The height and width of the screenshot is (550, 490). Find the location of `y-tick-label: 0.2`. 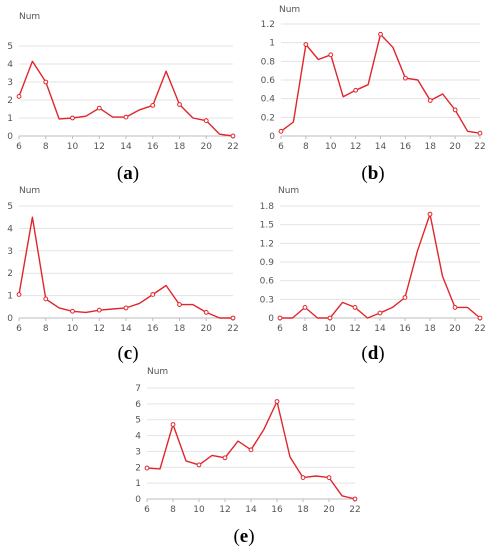

y-tick-label: 0.2 is located at coordinates (268, 118).